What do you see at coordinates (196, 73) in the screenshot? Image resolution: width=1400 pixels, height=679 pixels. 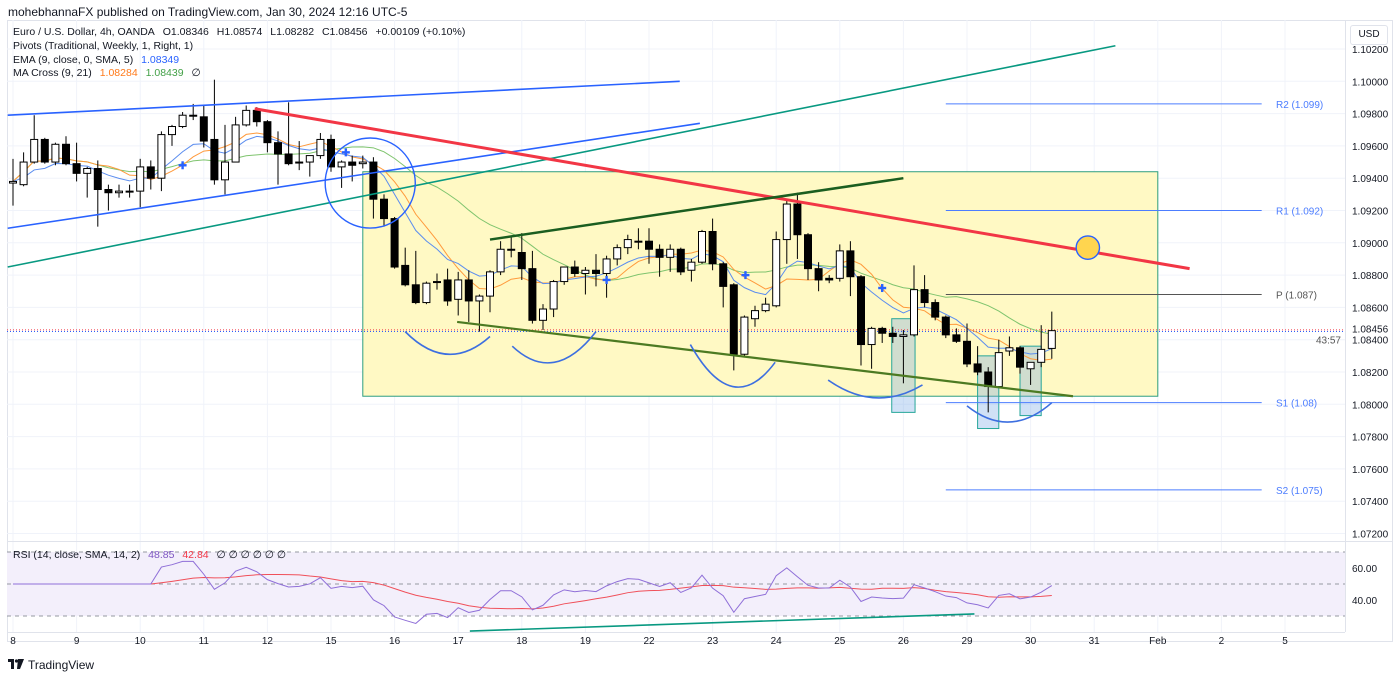 I see `ma-extra: ∅` at bounding box center [196, 73].